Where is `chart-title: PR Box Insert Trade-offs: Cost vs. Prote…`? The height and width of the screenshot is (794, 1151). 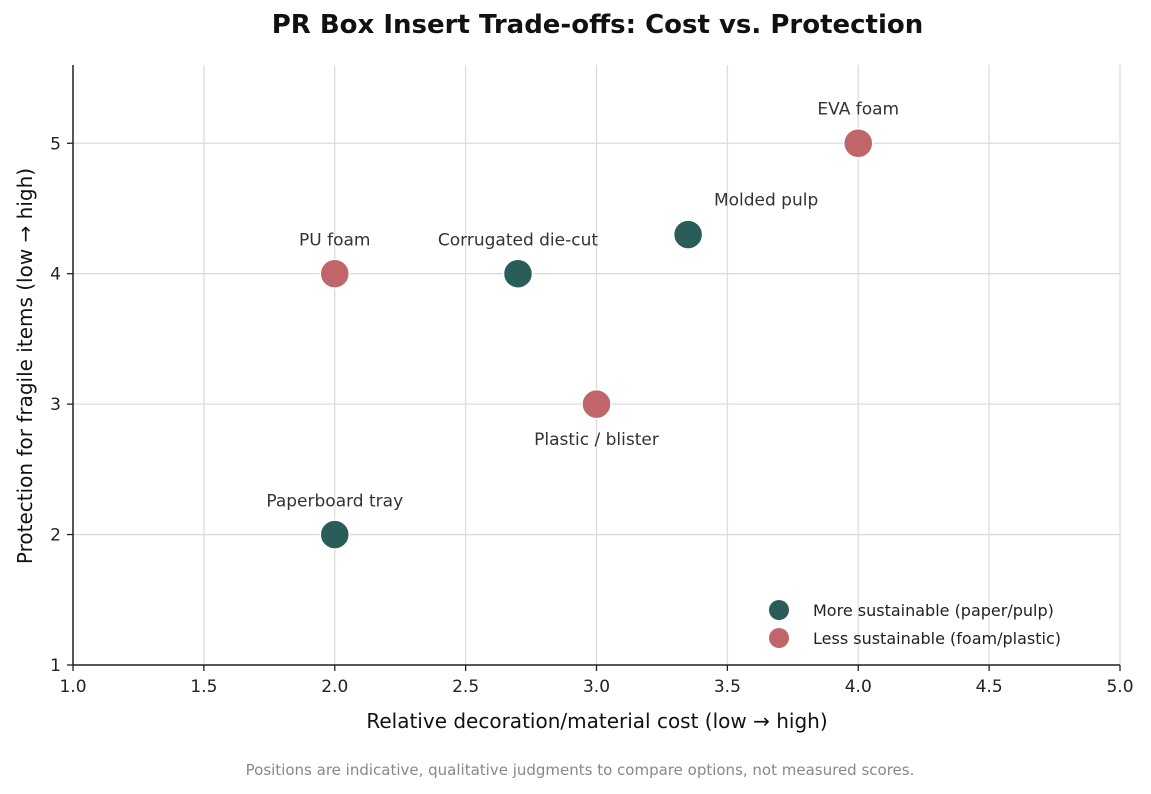
chart-title: PR Box Insert Trade-offs: Cost vs. Prote… is located at coordinates (597, 25).